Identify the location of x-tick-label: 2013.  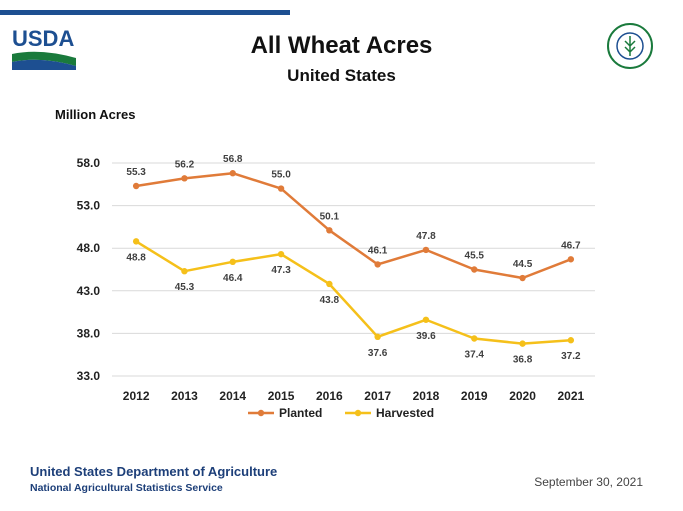
(184, 396).